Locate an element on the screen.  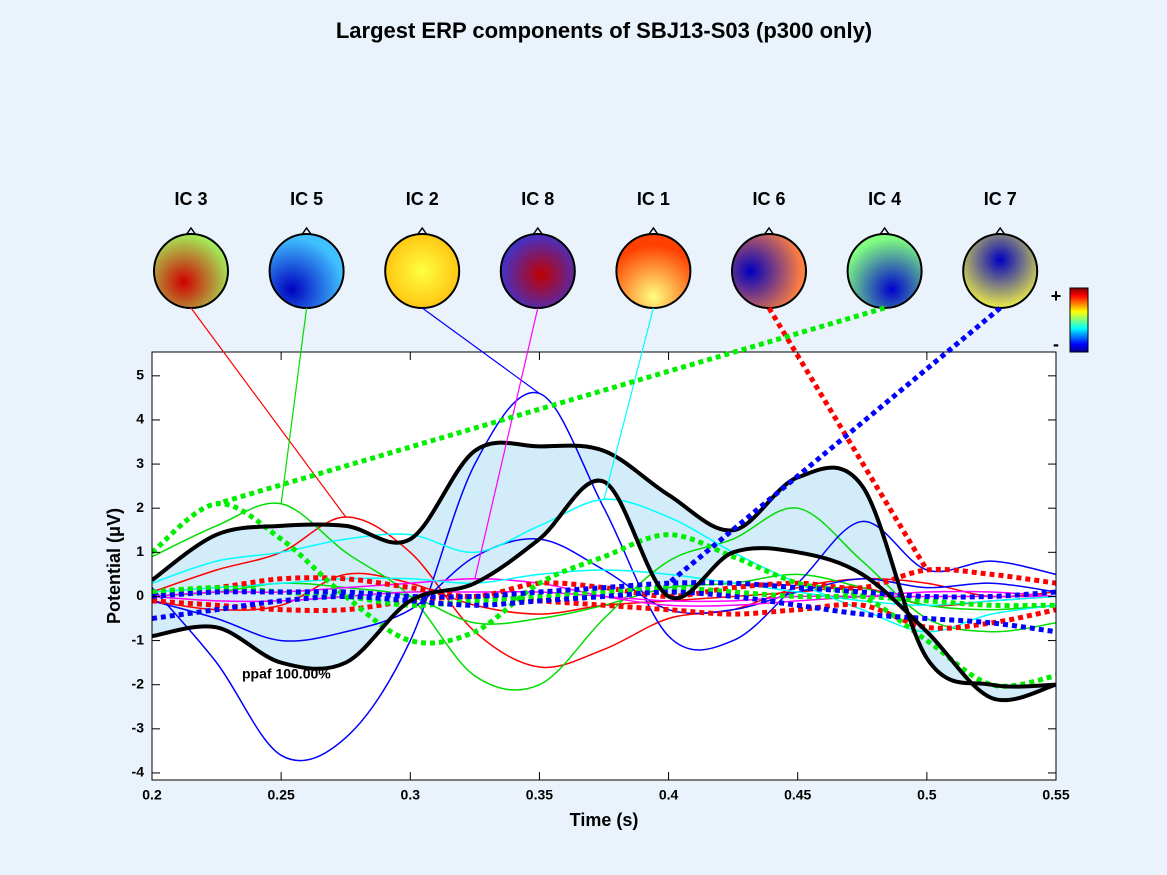
x-tick-label: 0.2 is located at coordinates (152, 795).